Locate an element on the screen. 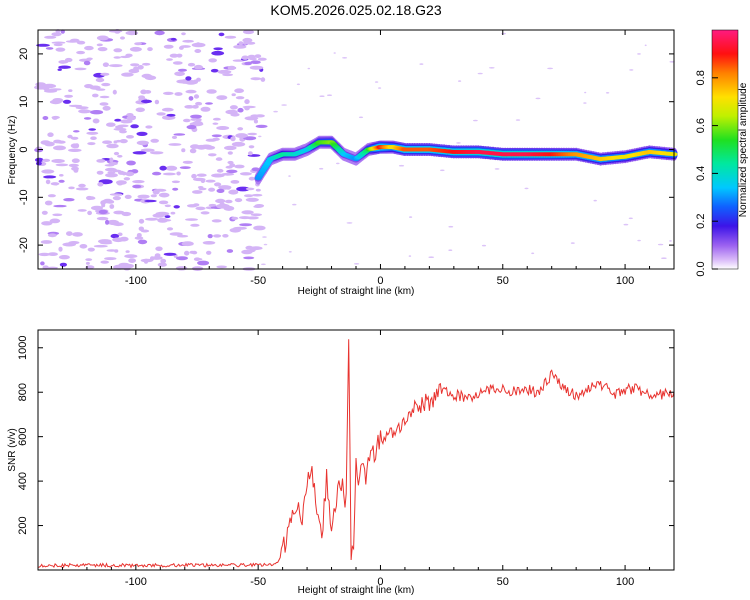 This screenshot has height=600, width=750. colorbar-label: Normalized spectral amplitude is located at coordinates (743, 149).